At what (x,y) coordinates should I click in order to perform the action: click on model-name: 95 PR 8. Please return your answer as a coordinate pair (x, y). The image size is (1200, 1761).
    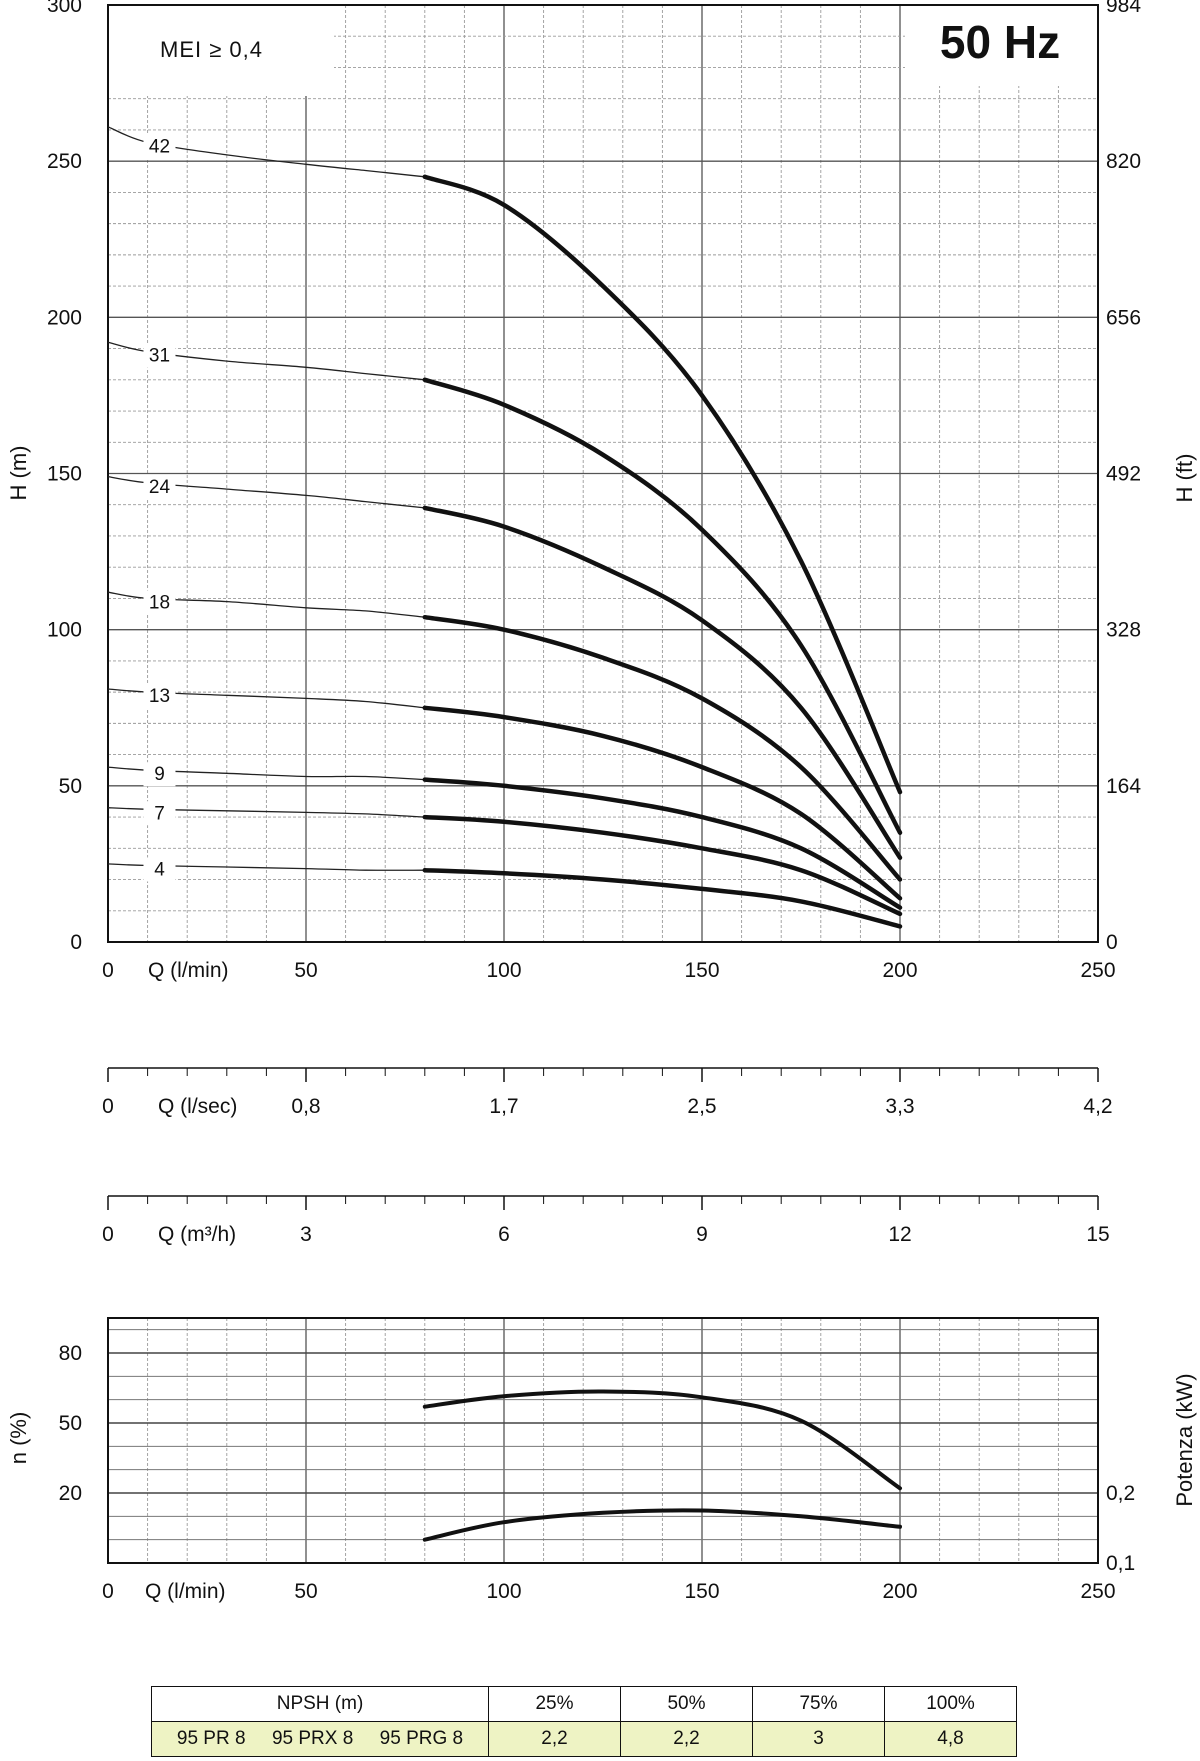
    Looking at the image, I should click on (211, 1738).